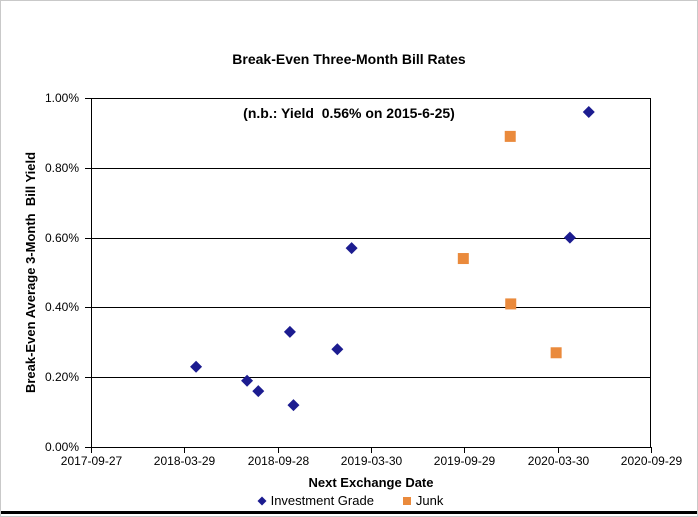  Describe the element at coordinates (349, 512) in the screenshot. I see `bottom-border` at that location.